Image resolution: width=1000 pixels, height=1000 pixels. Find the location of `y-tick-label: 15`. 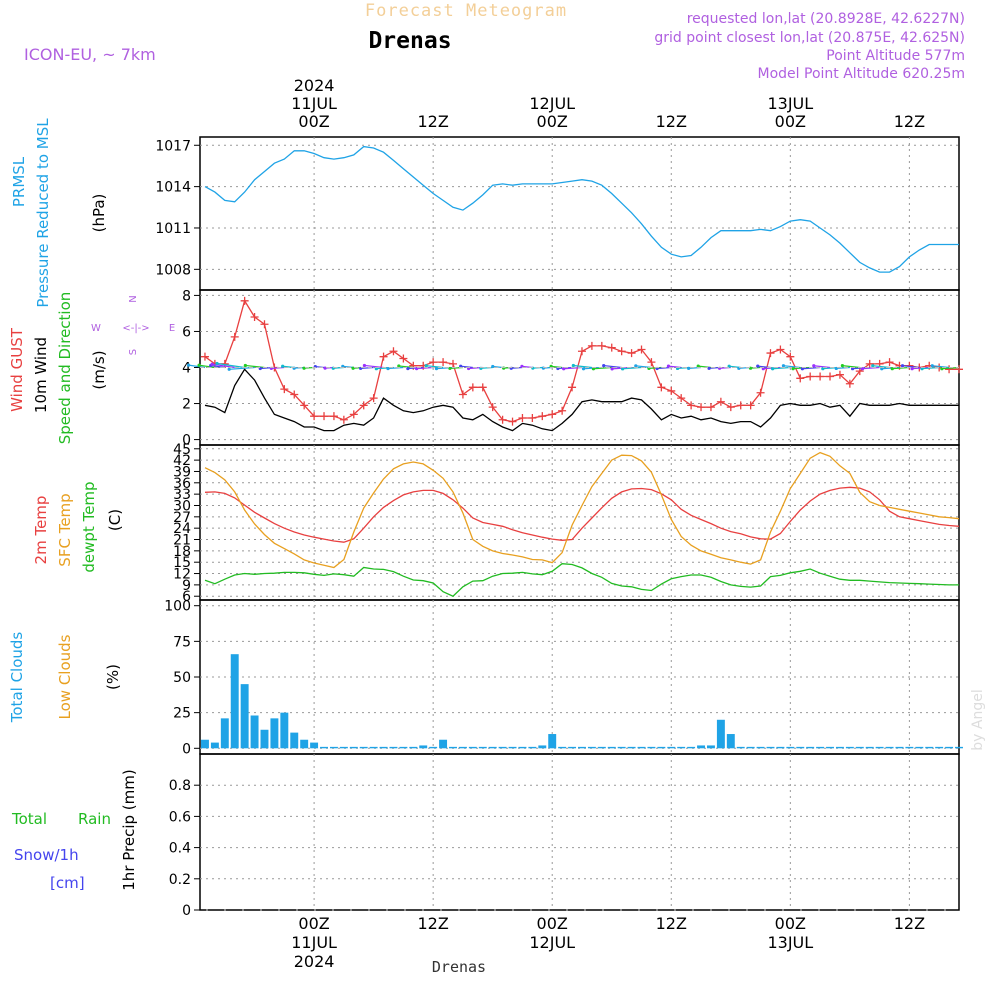

y-tick-label: 15 is located at coordinates (182, 563).